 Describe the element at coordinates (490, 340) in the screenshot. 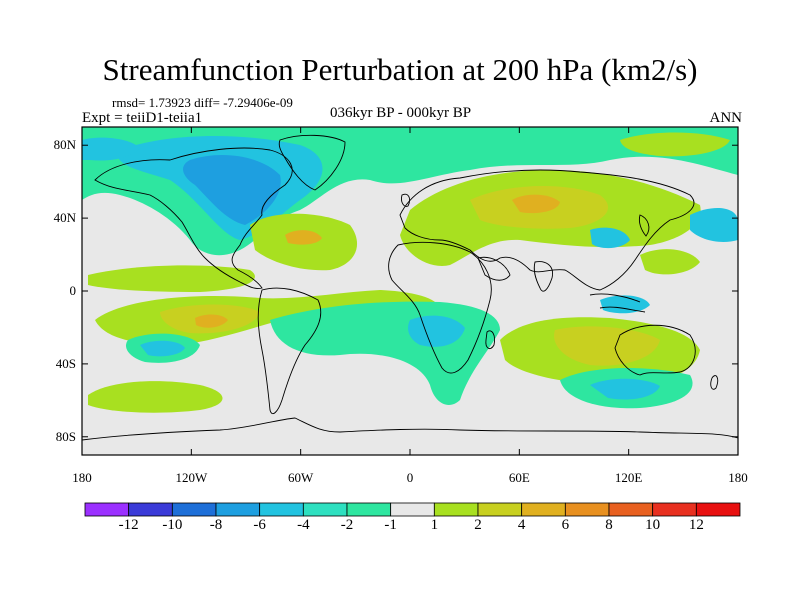

I see `coast-madagascar` at that location.